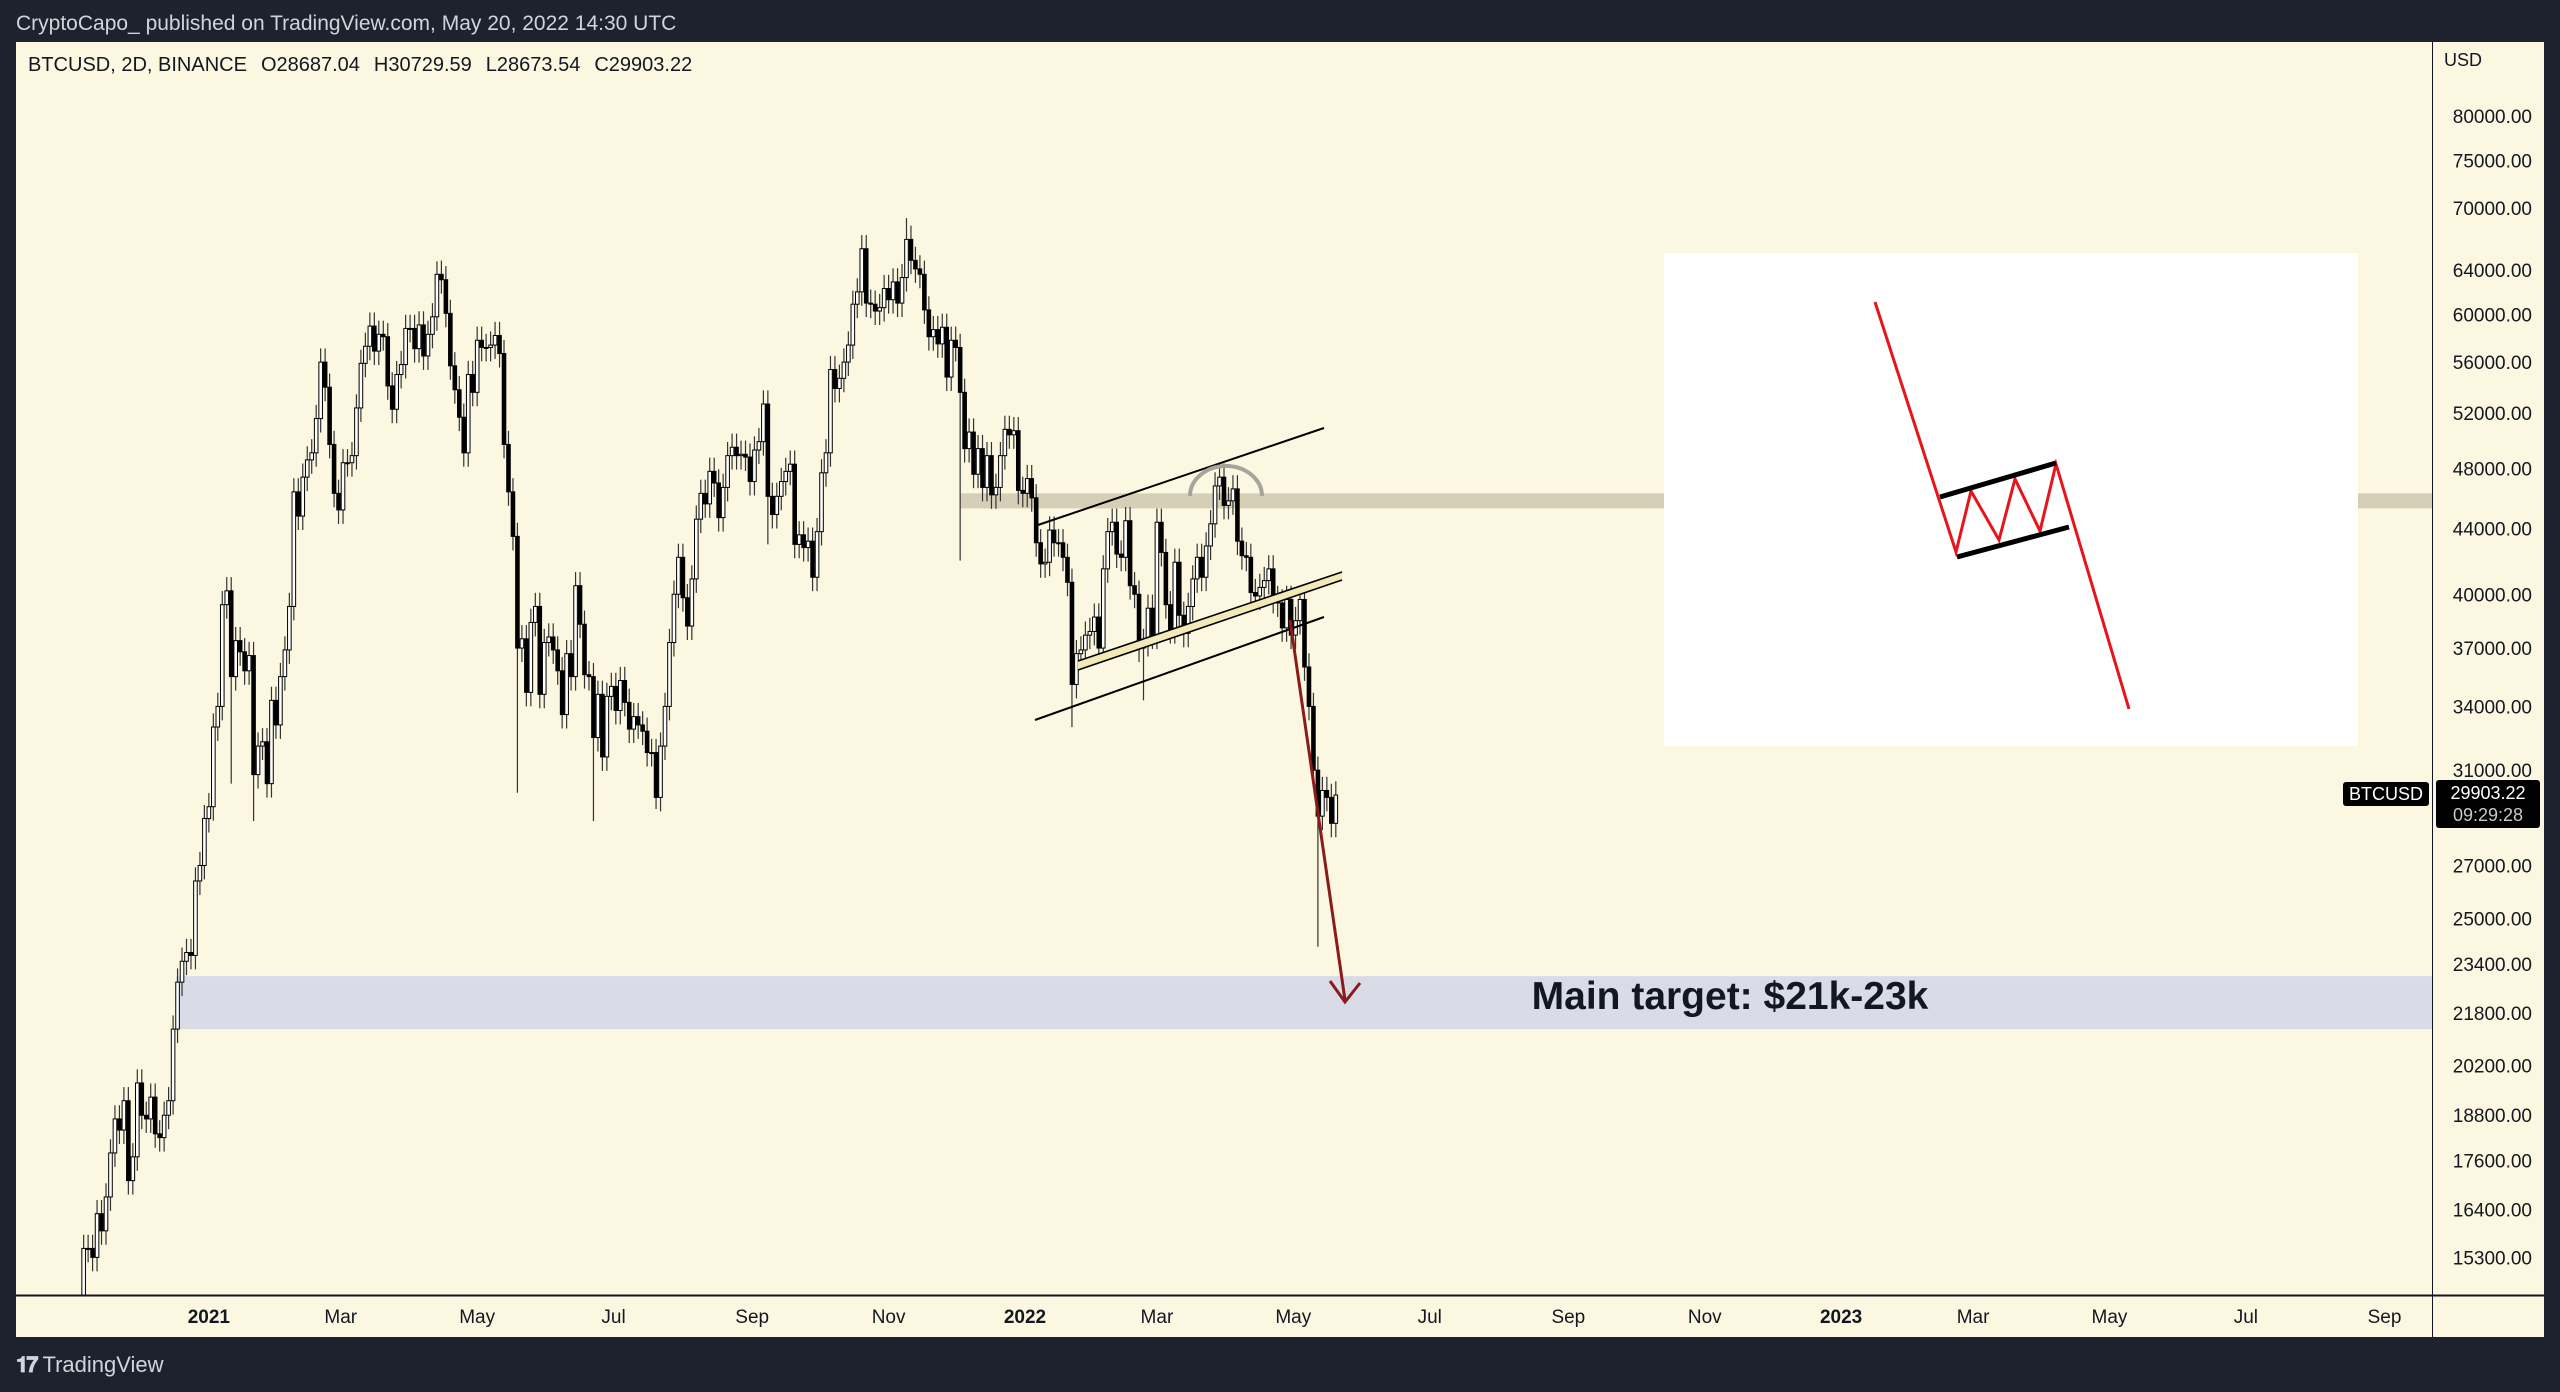 Image resolution: width=2560 pixels, height=1392 pixels. Describe the element at coordinates (2002, 505) in the screenshot. I see `flag-pole-path` at that location.